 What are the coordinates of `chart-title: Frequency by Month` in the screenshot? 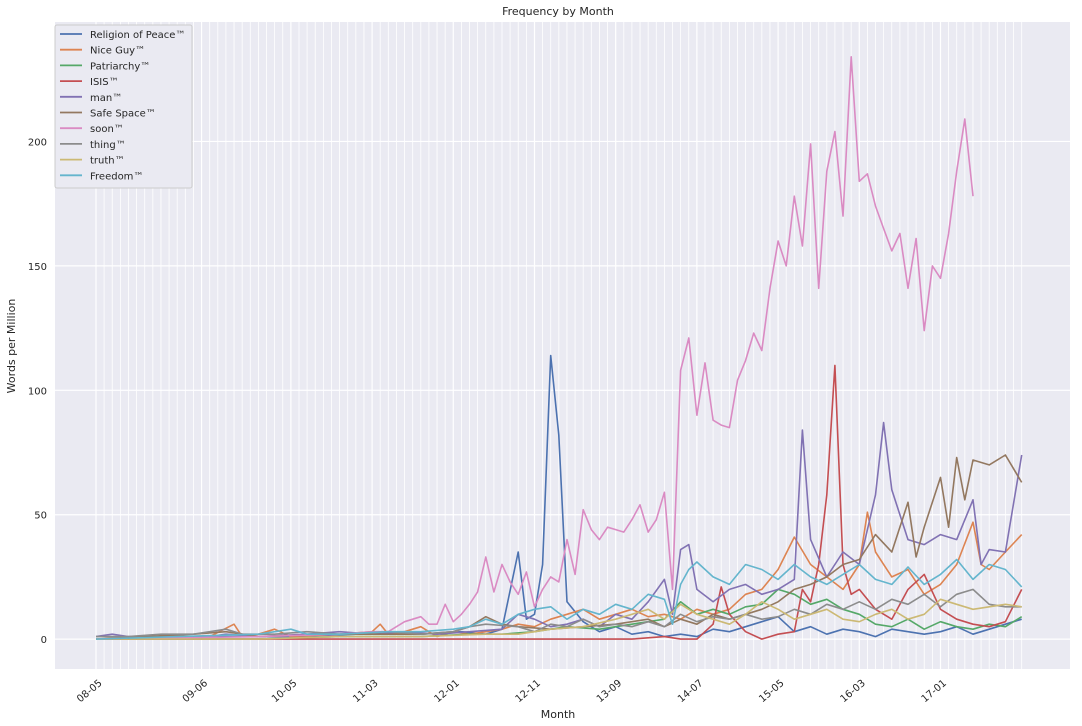 It's located at (558, 11).